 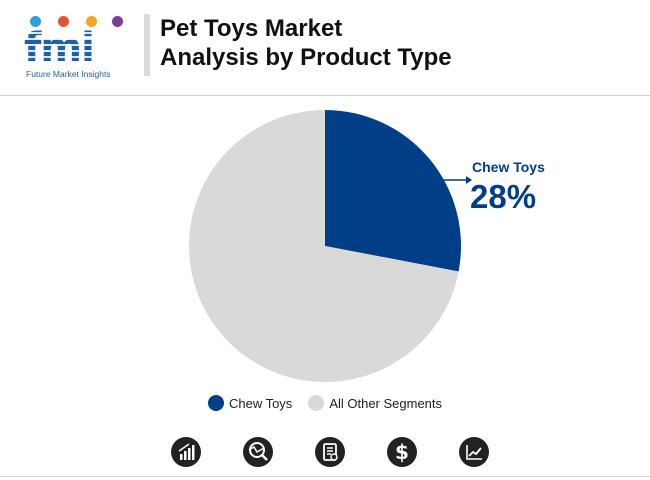 I want to click on logo-dot-orange, so click(x=91, y=21).